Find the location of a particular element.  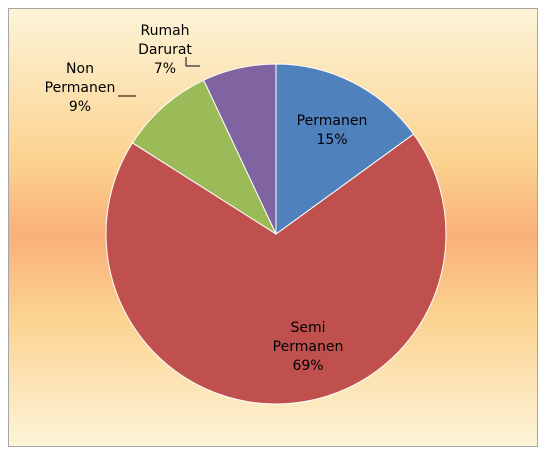

category-label: Non Permanen is located at coordinates (80, 78).